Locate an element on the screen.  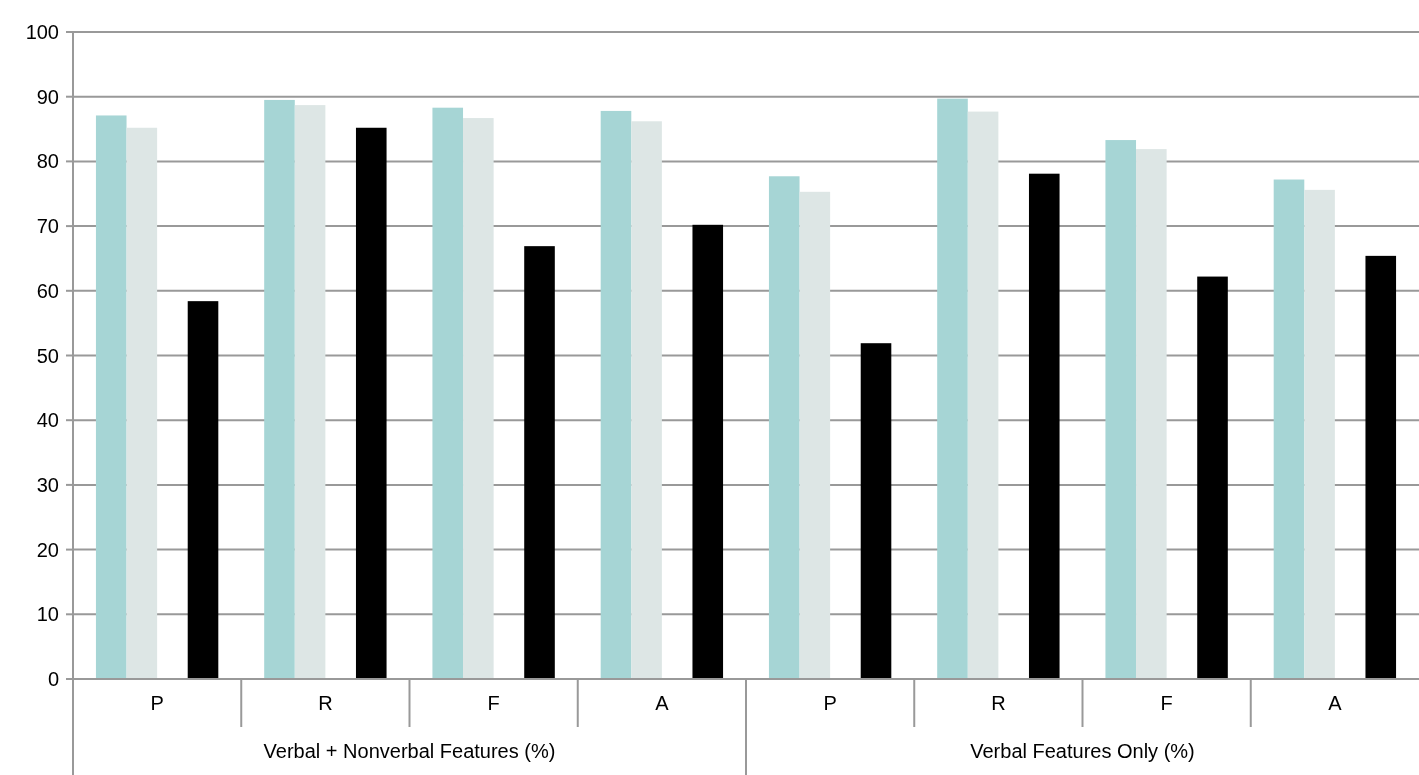
y-tick-label: 60 is located at coordinates (47, 290).